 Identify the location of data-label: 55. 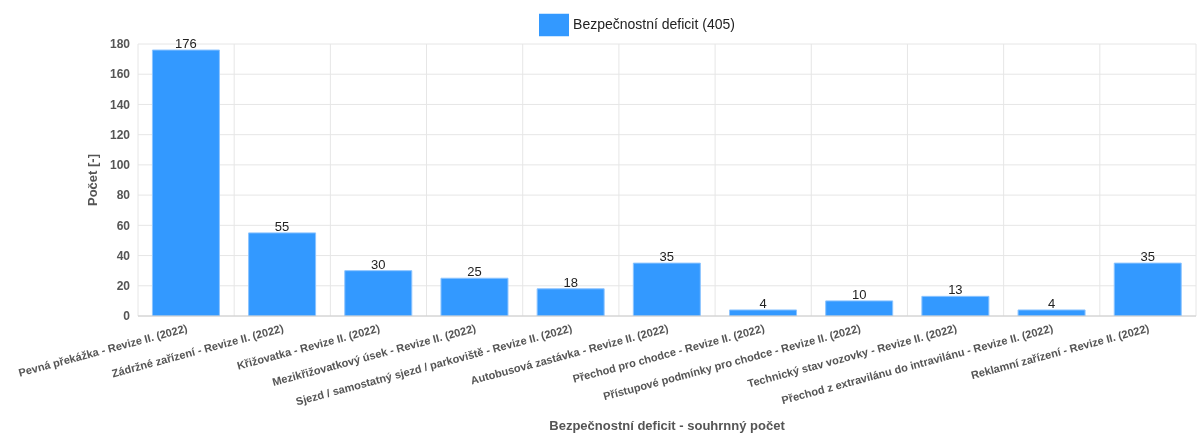
(282, 226).